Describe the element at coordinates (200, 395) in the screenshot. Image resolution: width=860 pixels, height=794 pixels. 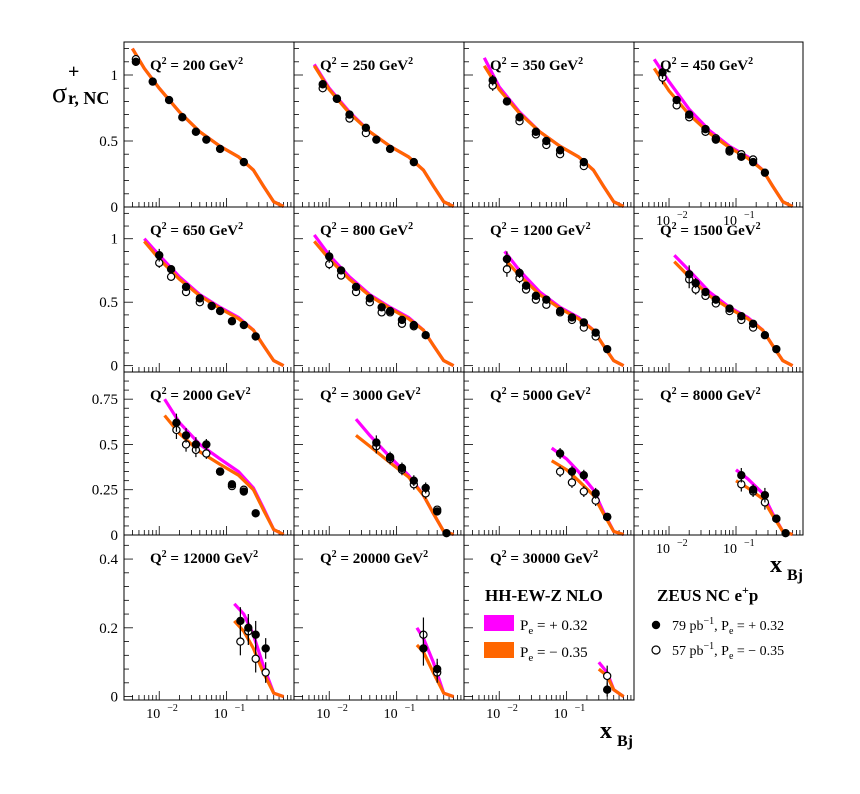
I see `panel-q2-label: Q2 = 2000 GeV2` at that location.